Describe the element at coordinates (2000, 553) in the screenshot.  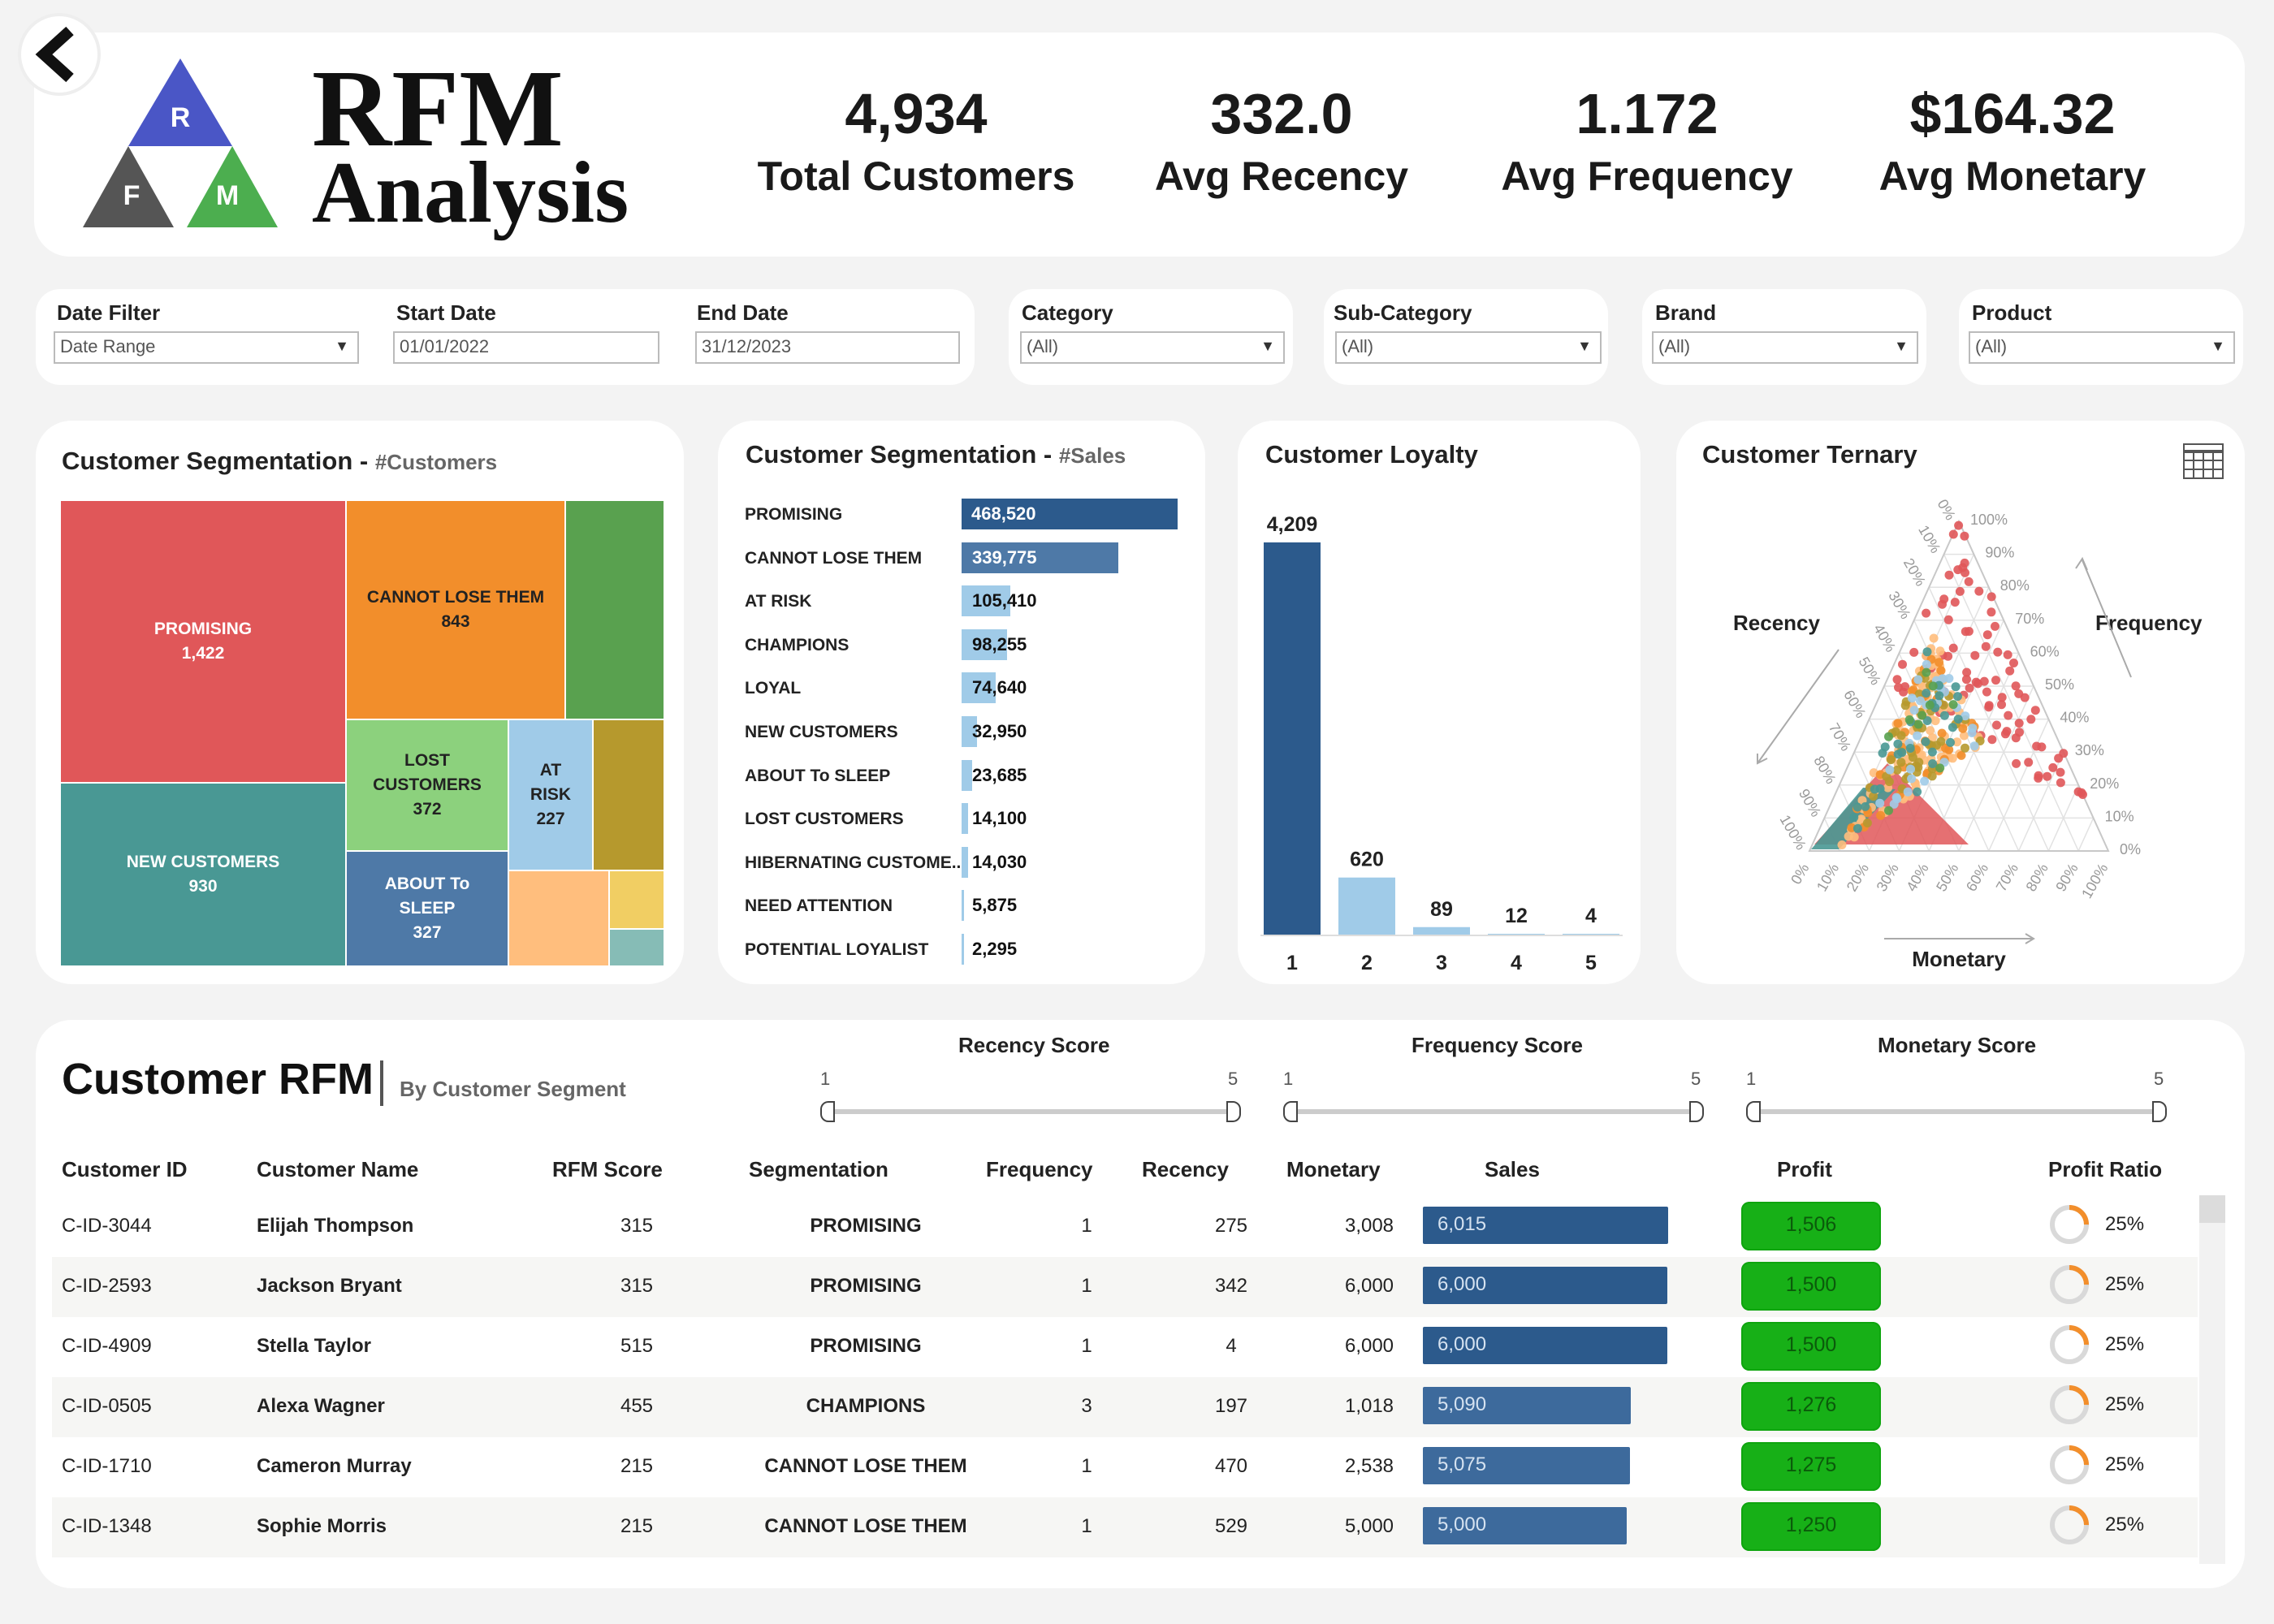
I see `ternary-tick-label: 90%` at that location.